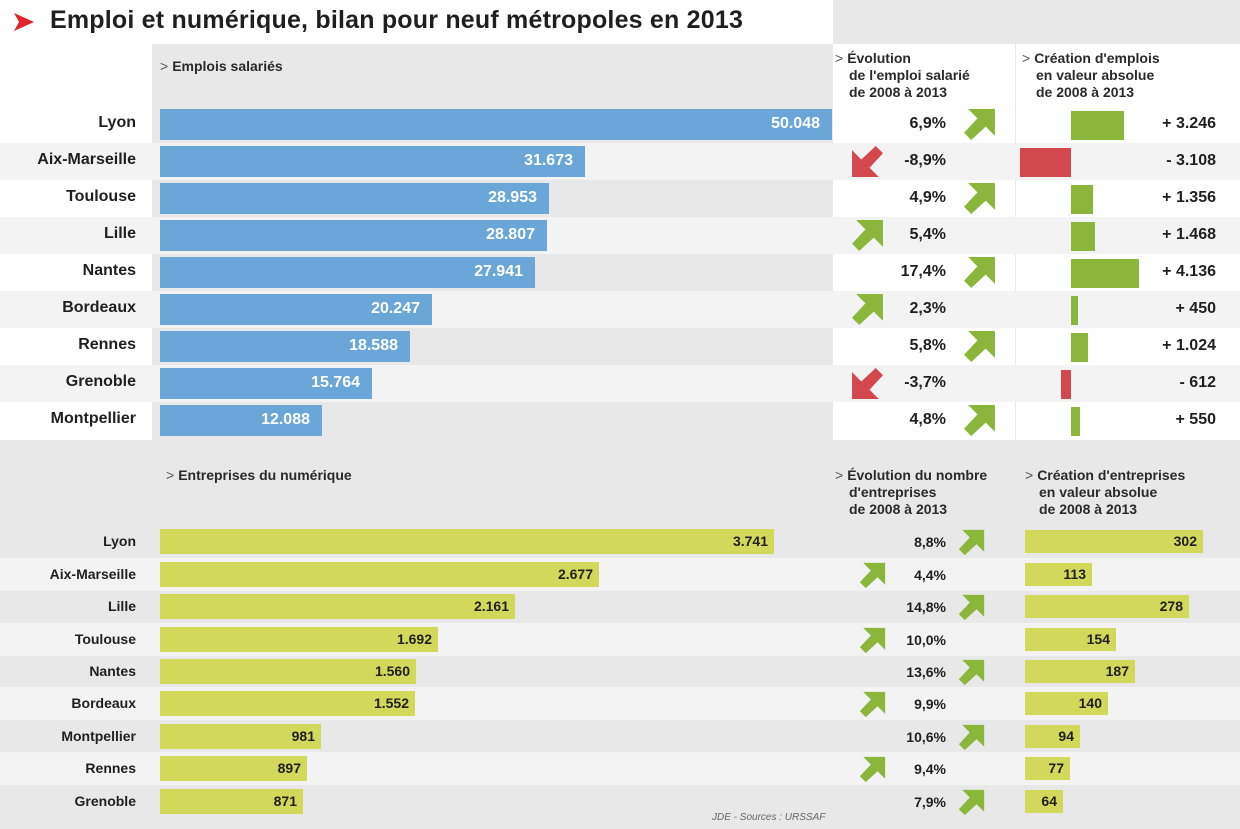  What do you see at coordinates (1189, 197) in the screenshot?
I see `creation-value: + 1.356` at bounding box center [1189, 197].